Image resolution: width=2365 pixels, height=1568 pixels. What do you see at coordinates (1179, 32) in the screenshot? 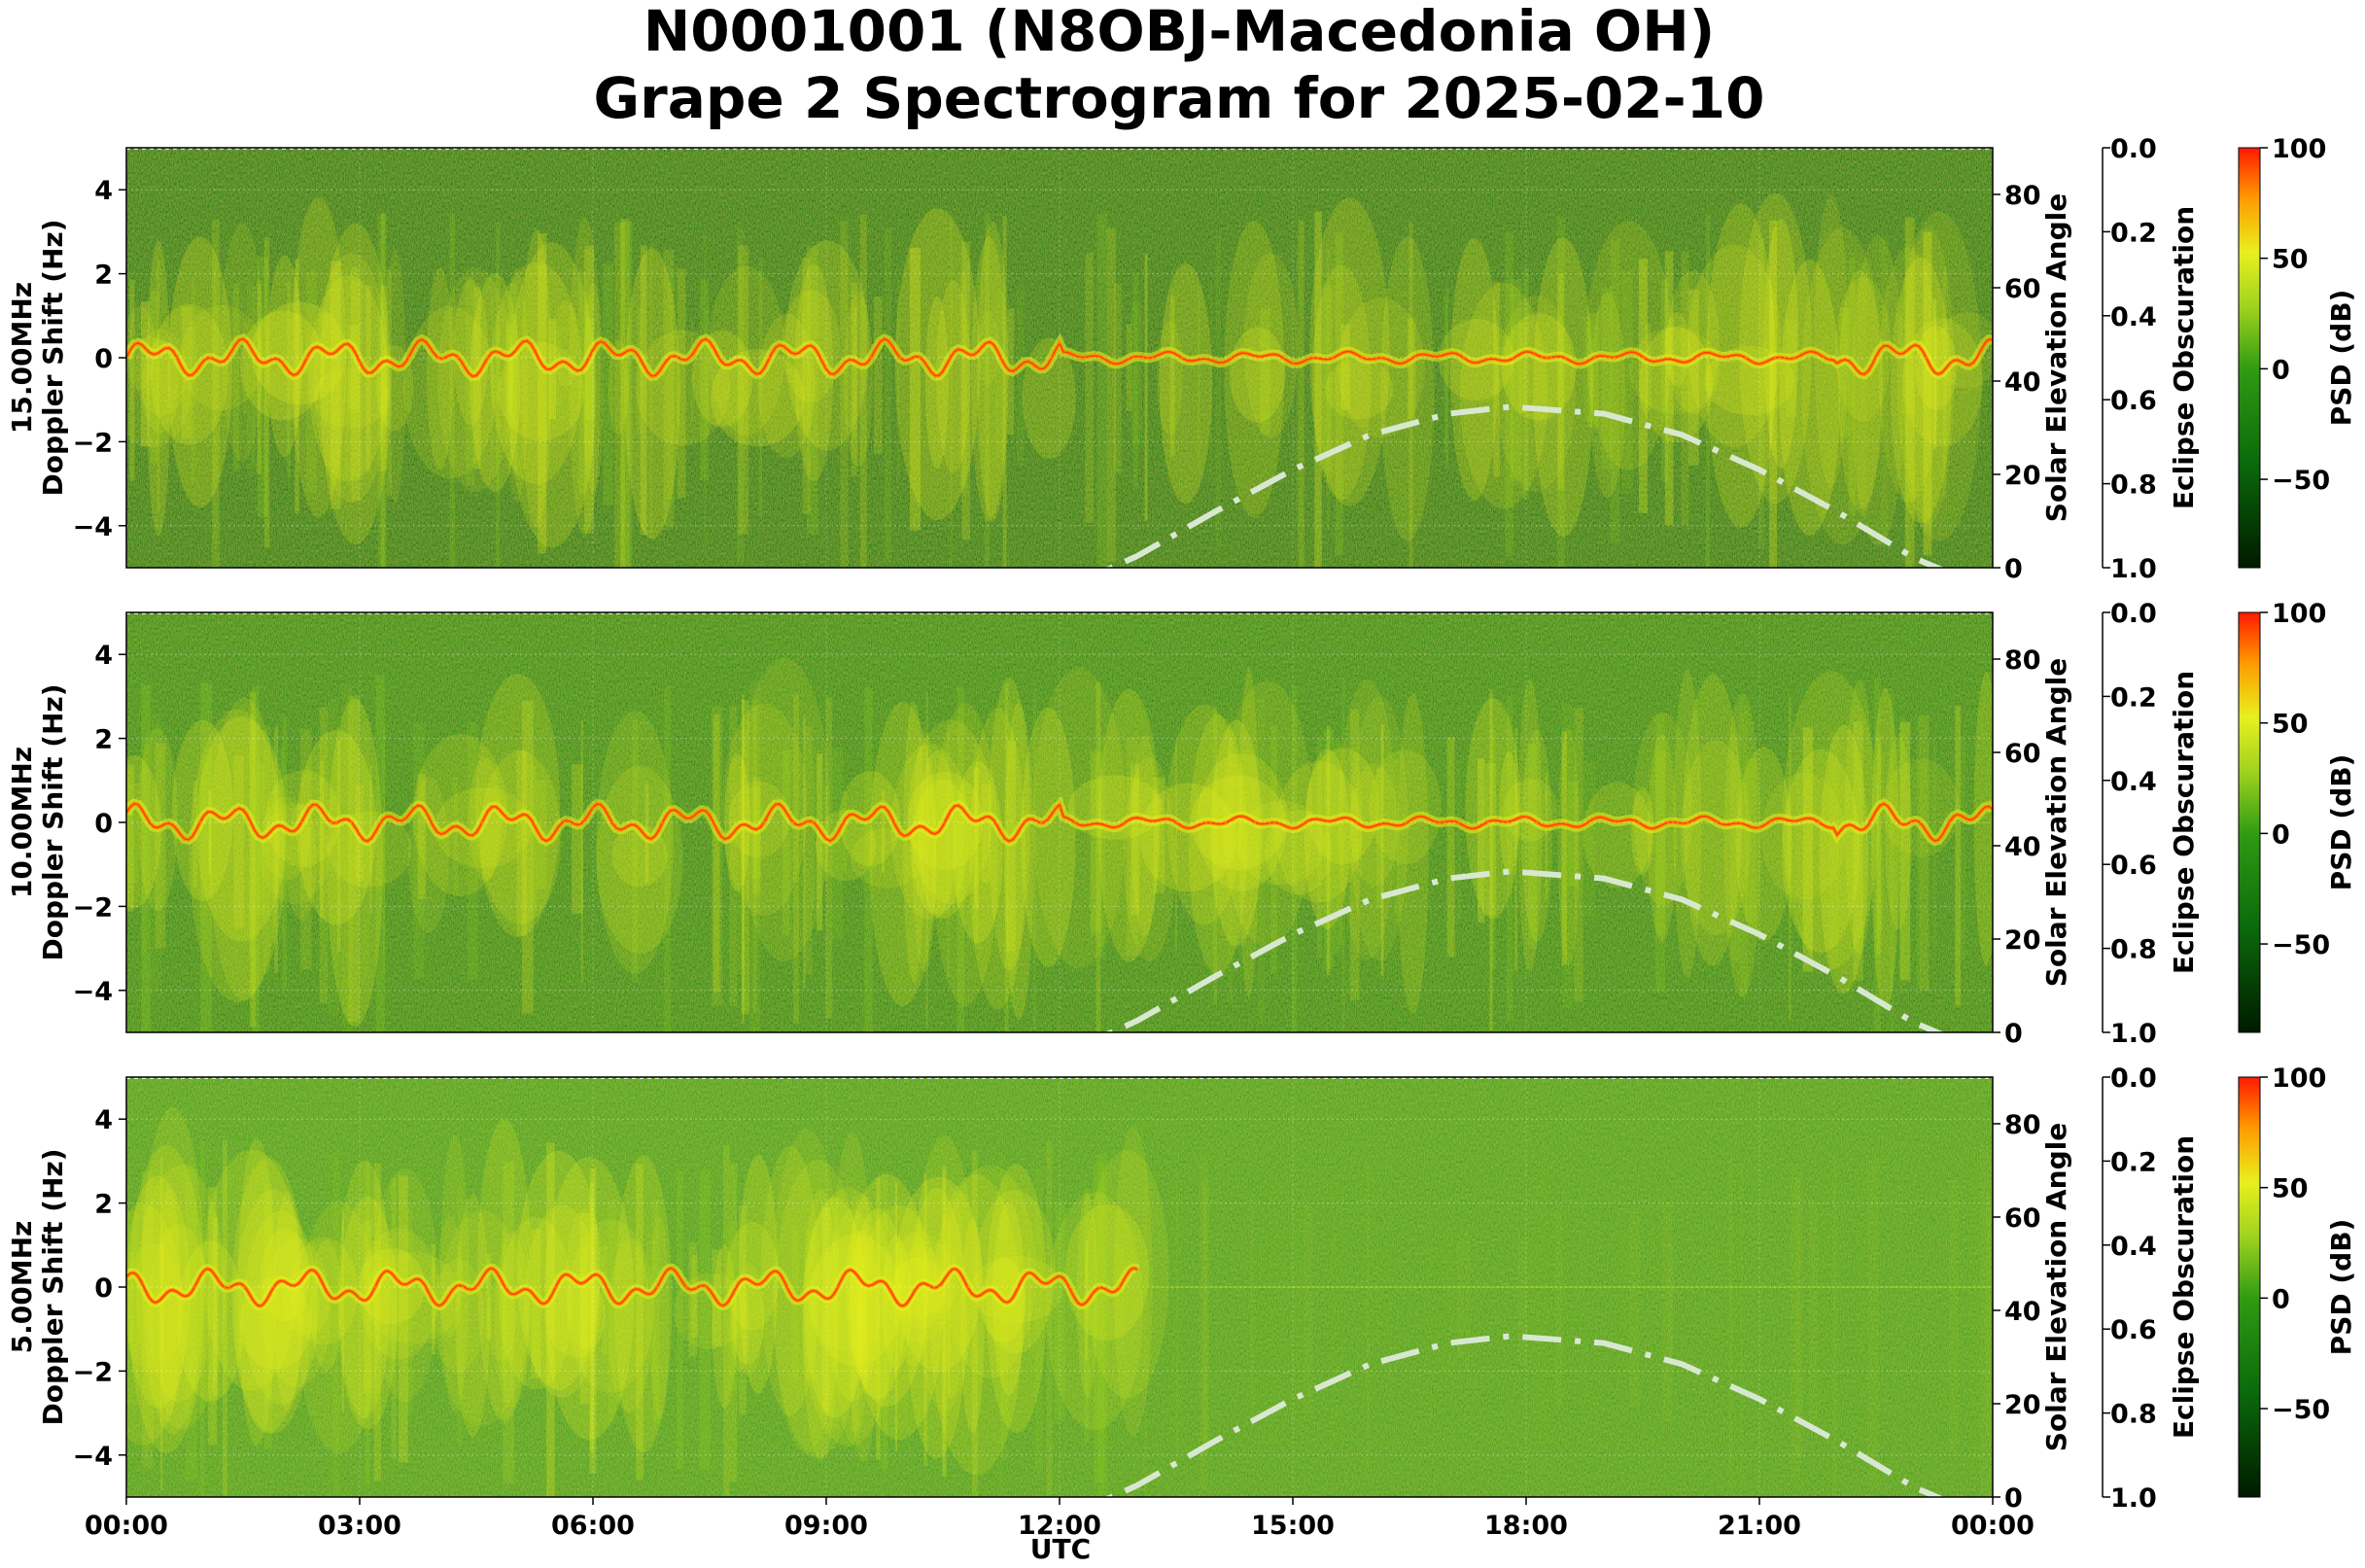
I see `chart-title-line1: N0001001 (N8OBJ-Macedonia OH)` at bounding box center [1179, 32].